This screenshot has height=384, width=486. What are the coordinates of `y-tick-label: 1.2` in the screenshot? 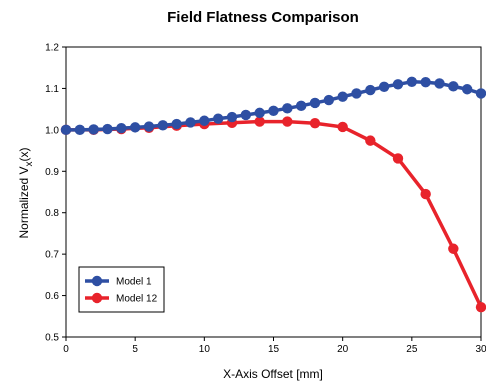 It's located at (52, 48).